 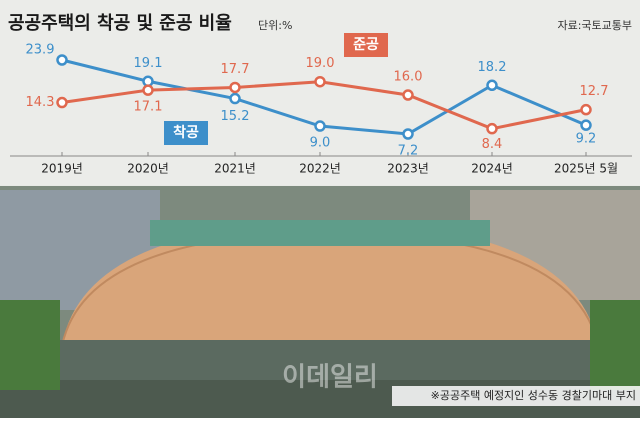 I want to click on x-tick-label: 2020년, so click(x=148, y=169).